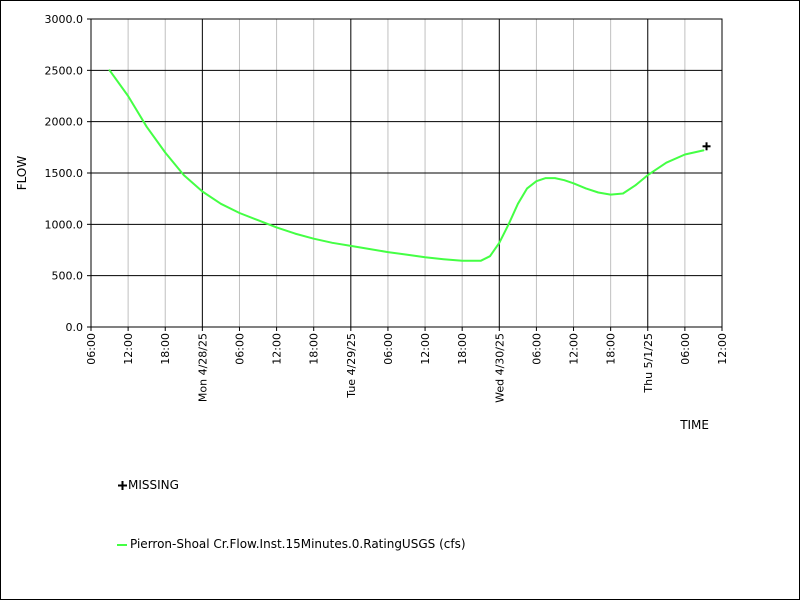 This screenshot has height=601, width=800. I want to click on x-tick-label: Thu 5/1/25, so click(648, 363).